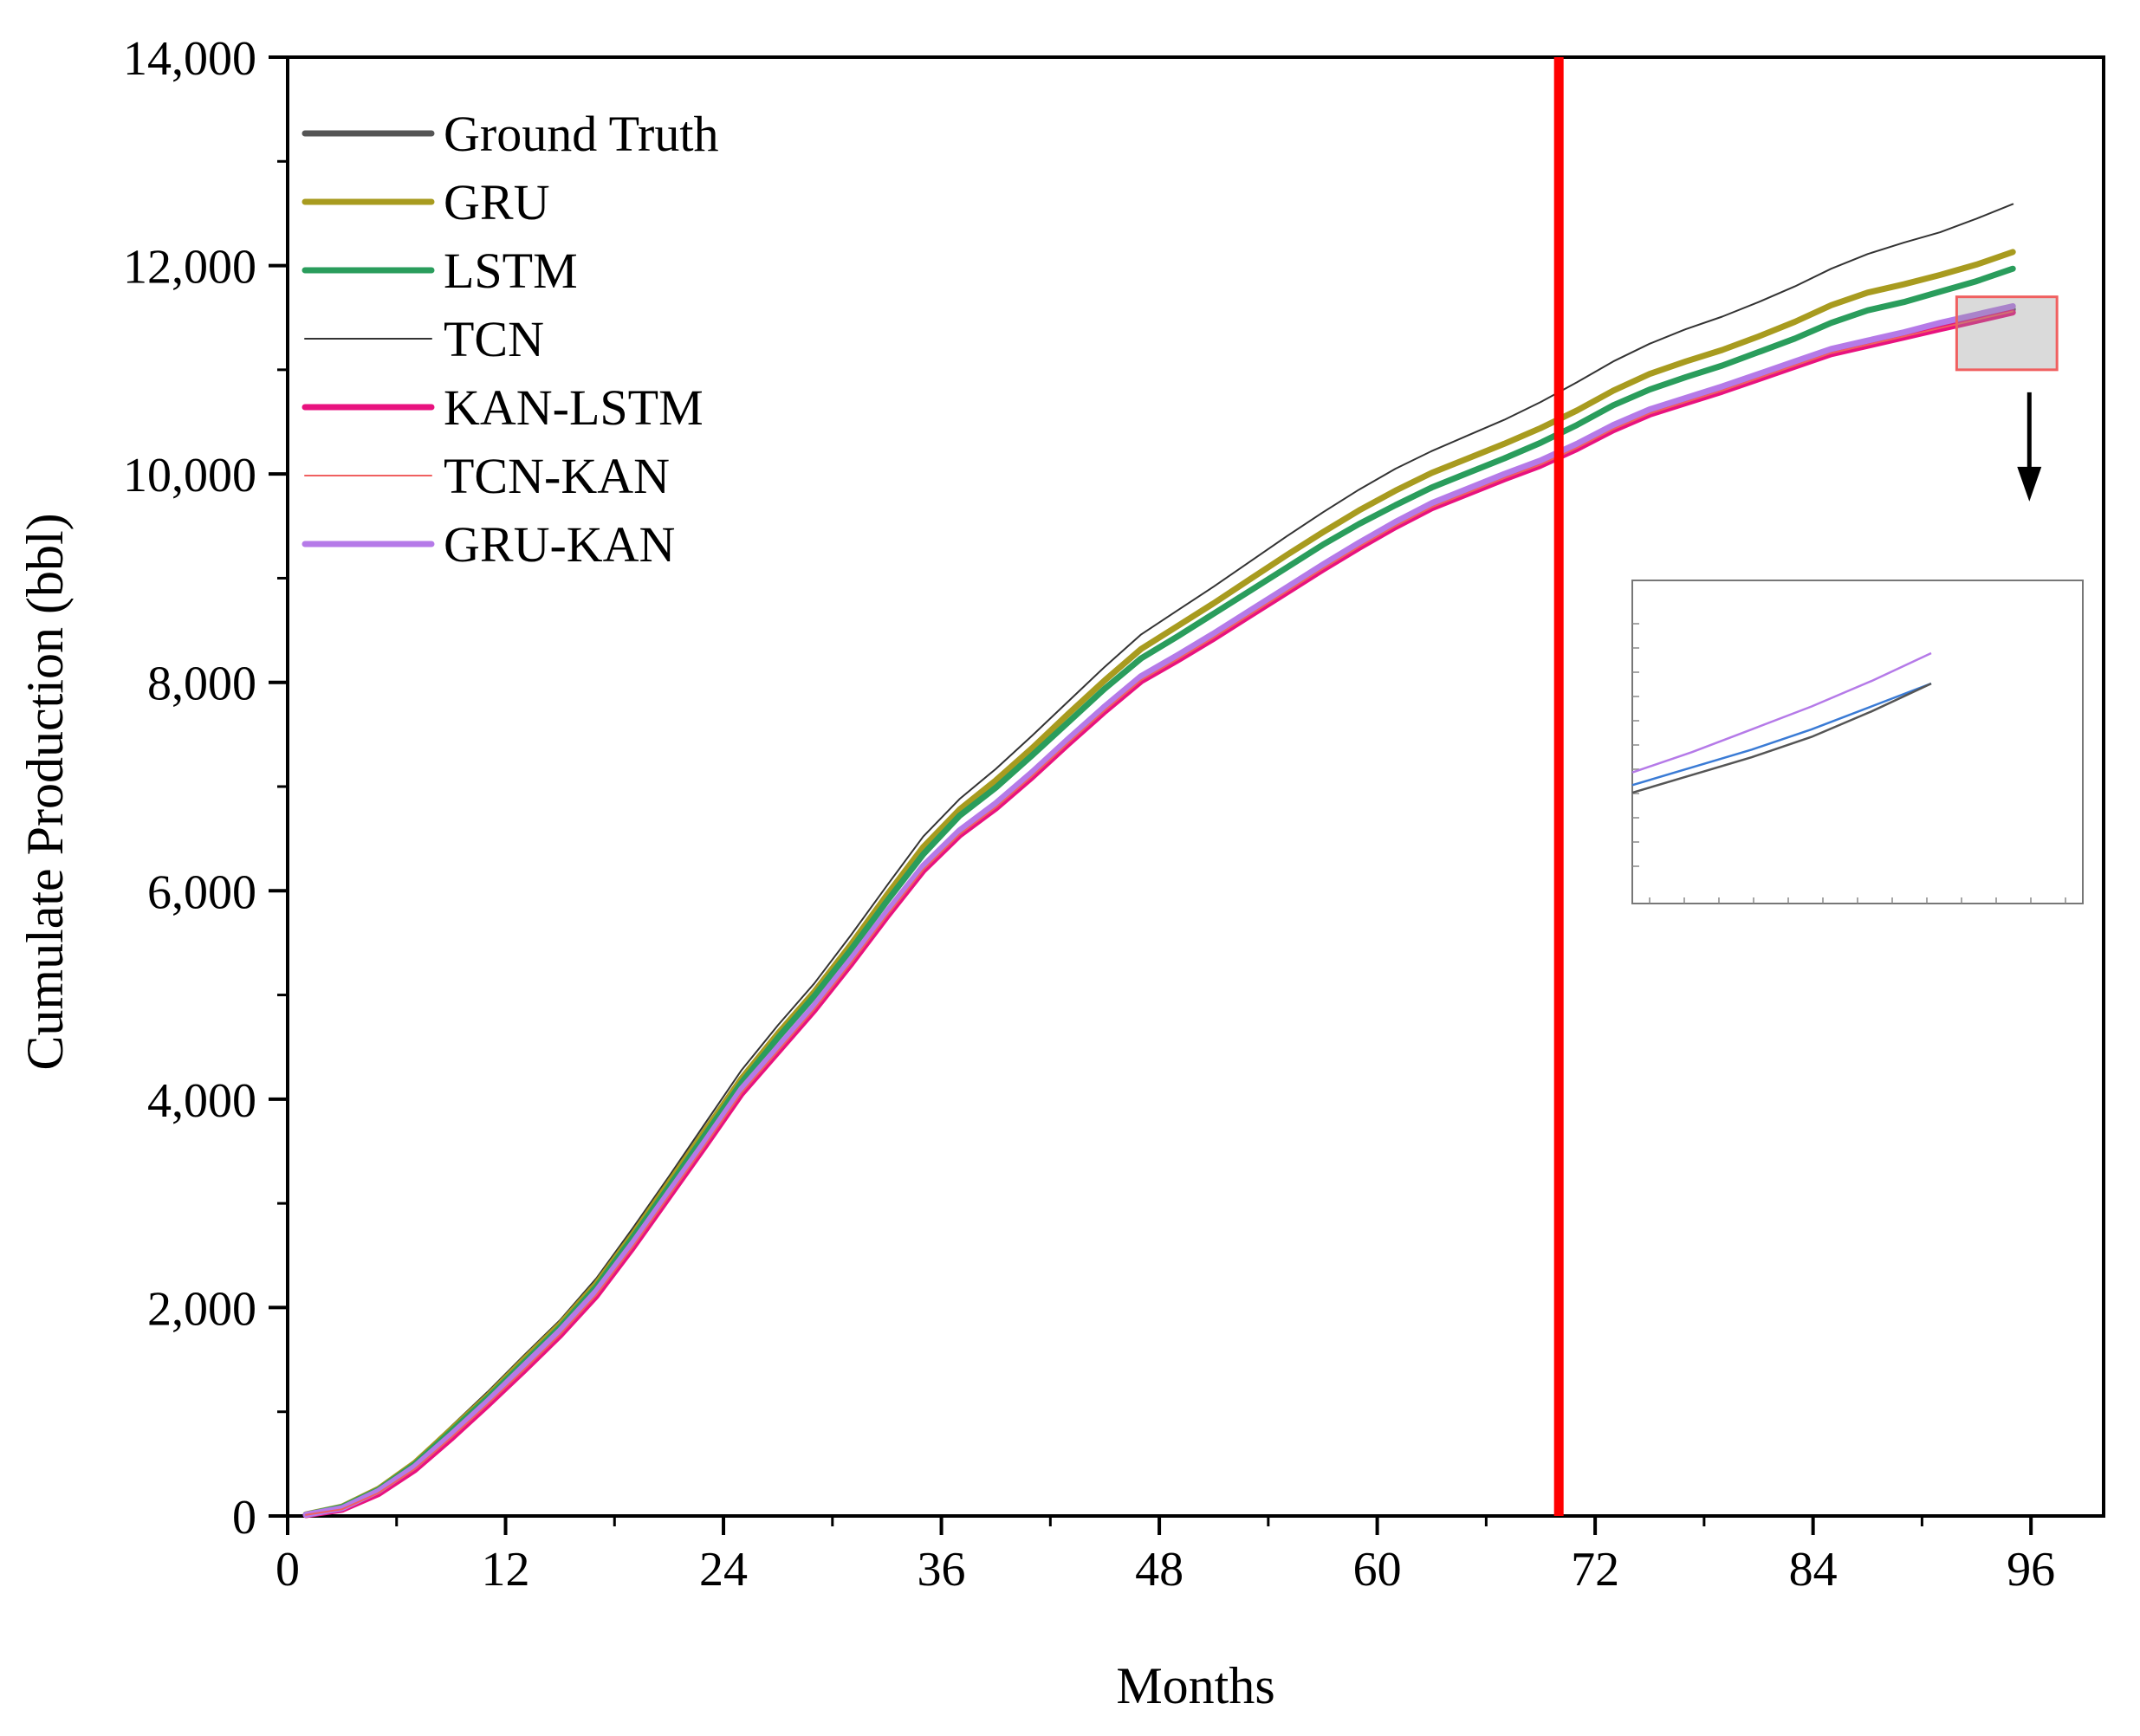 Image resolution: width=2140 pixels, height=1736 pixels. I want to click on x-tick-label: 72, so click(1595, 1570).